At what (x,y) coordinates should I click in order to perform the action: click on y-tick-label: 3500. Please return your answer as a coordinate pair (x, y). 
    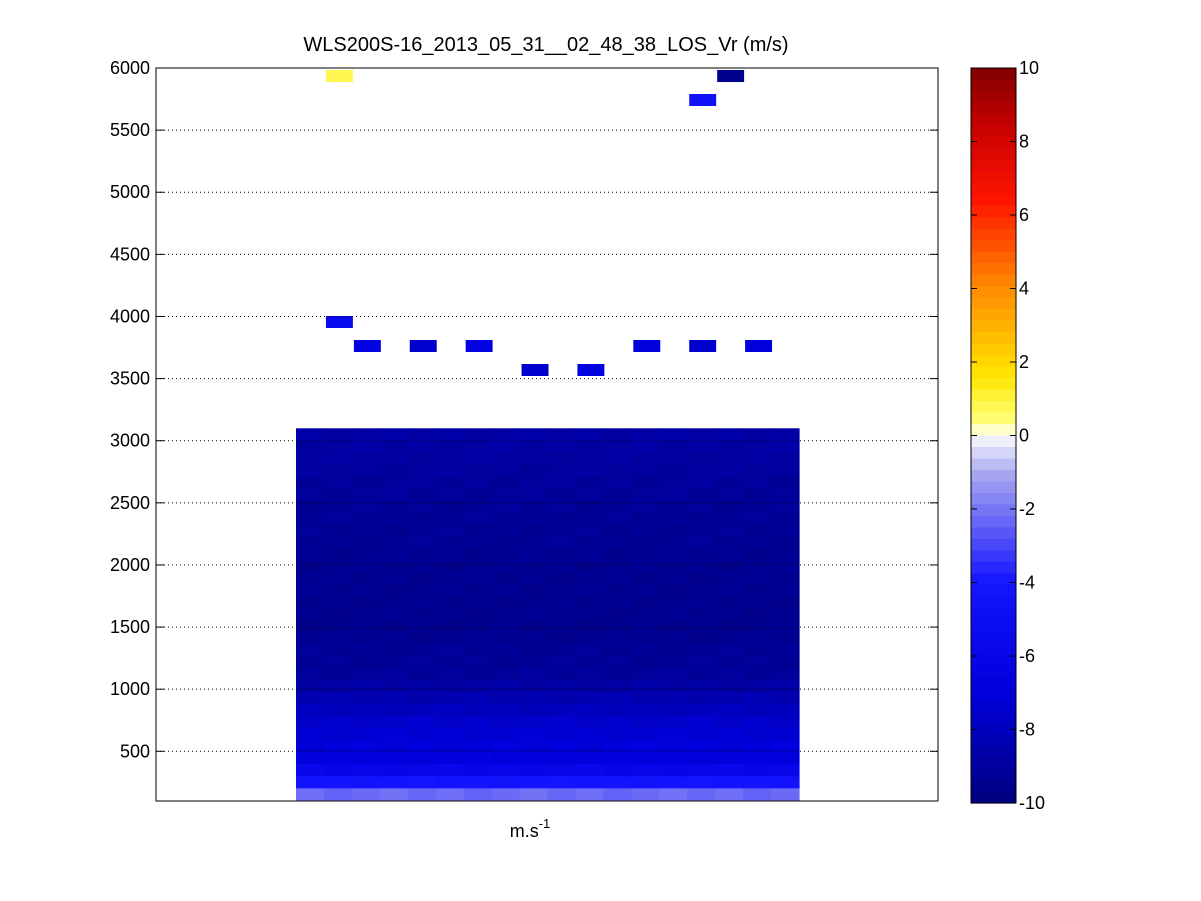
    Looking at the image, I should click on (130, 379).